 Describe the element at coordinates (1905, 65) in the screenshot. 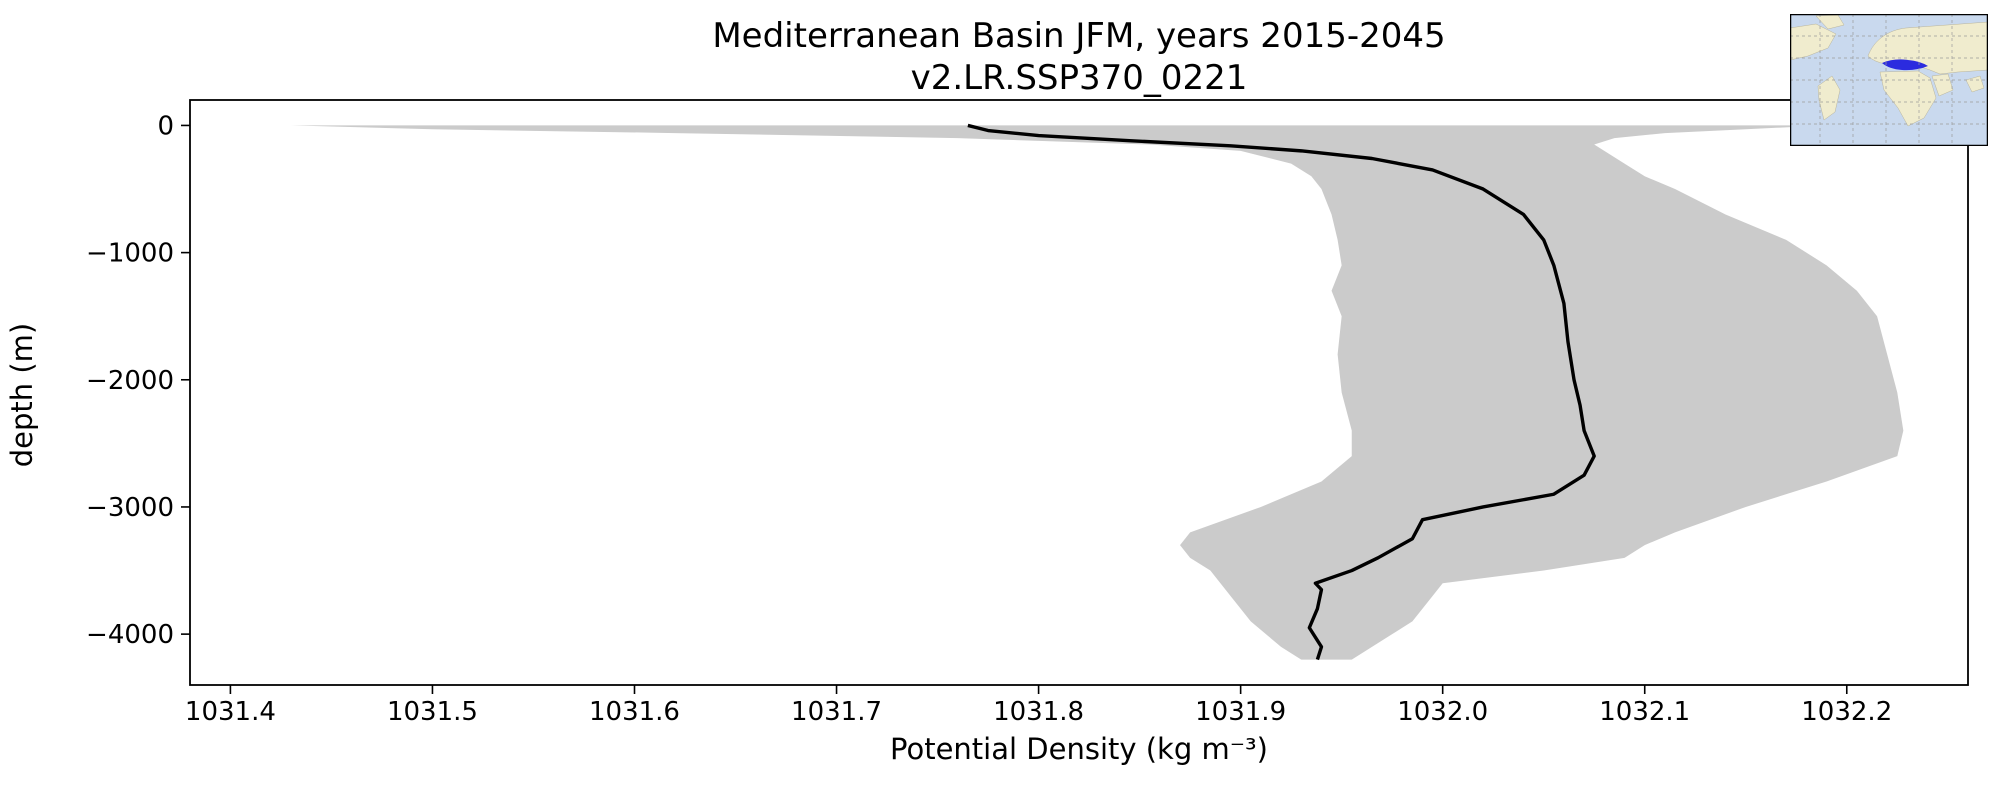

I see `inset-map-highlight-region` at that location.